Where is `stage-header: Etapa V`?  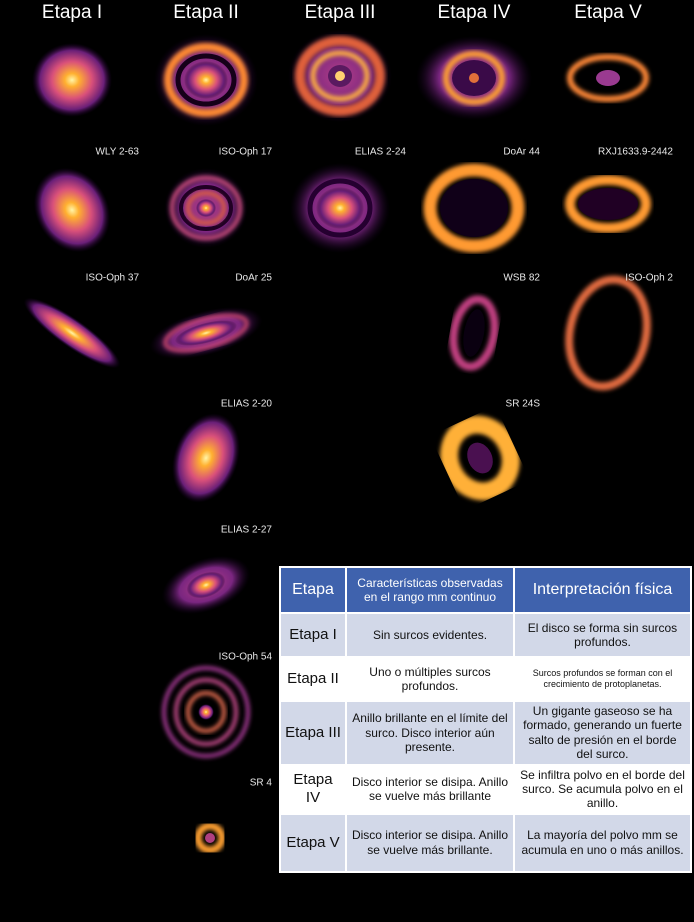
stage-header: Etapa V is located at coordinates (608, 12).